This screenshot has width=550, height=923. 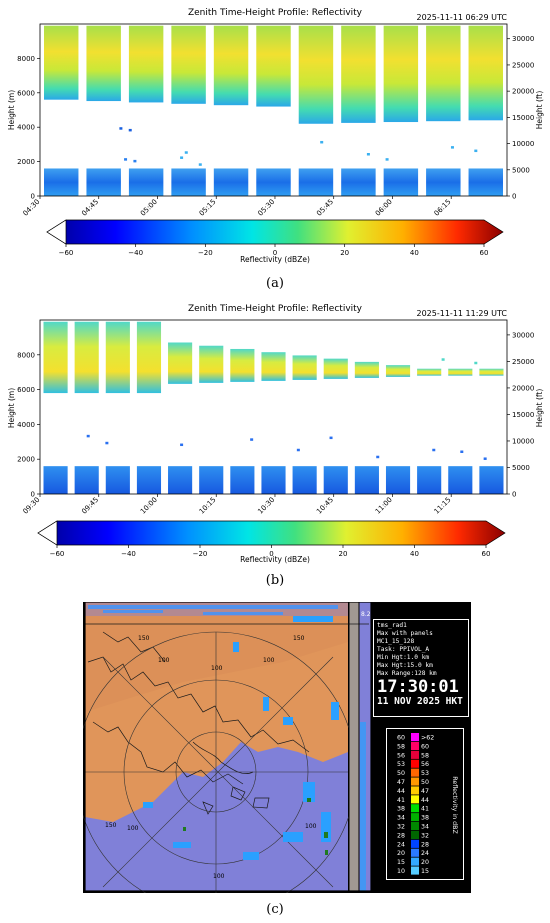 What do you see at coordinates (401, 818) in the screenshot?
I see `legend-low-value: 34` at bounding box center [401, 818].